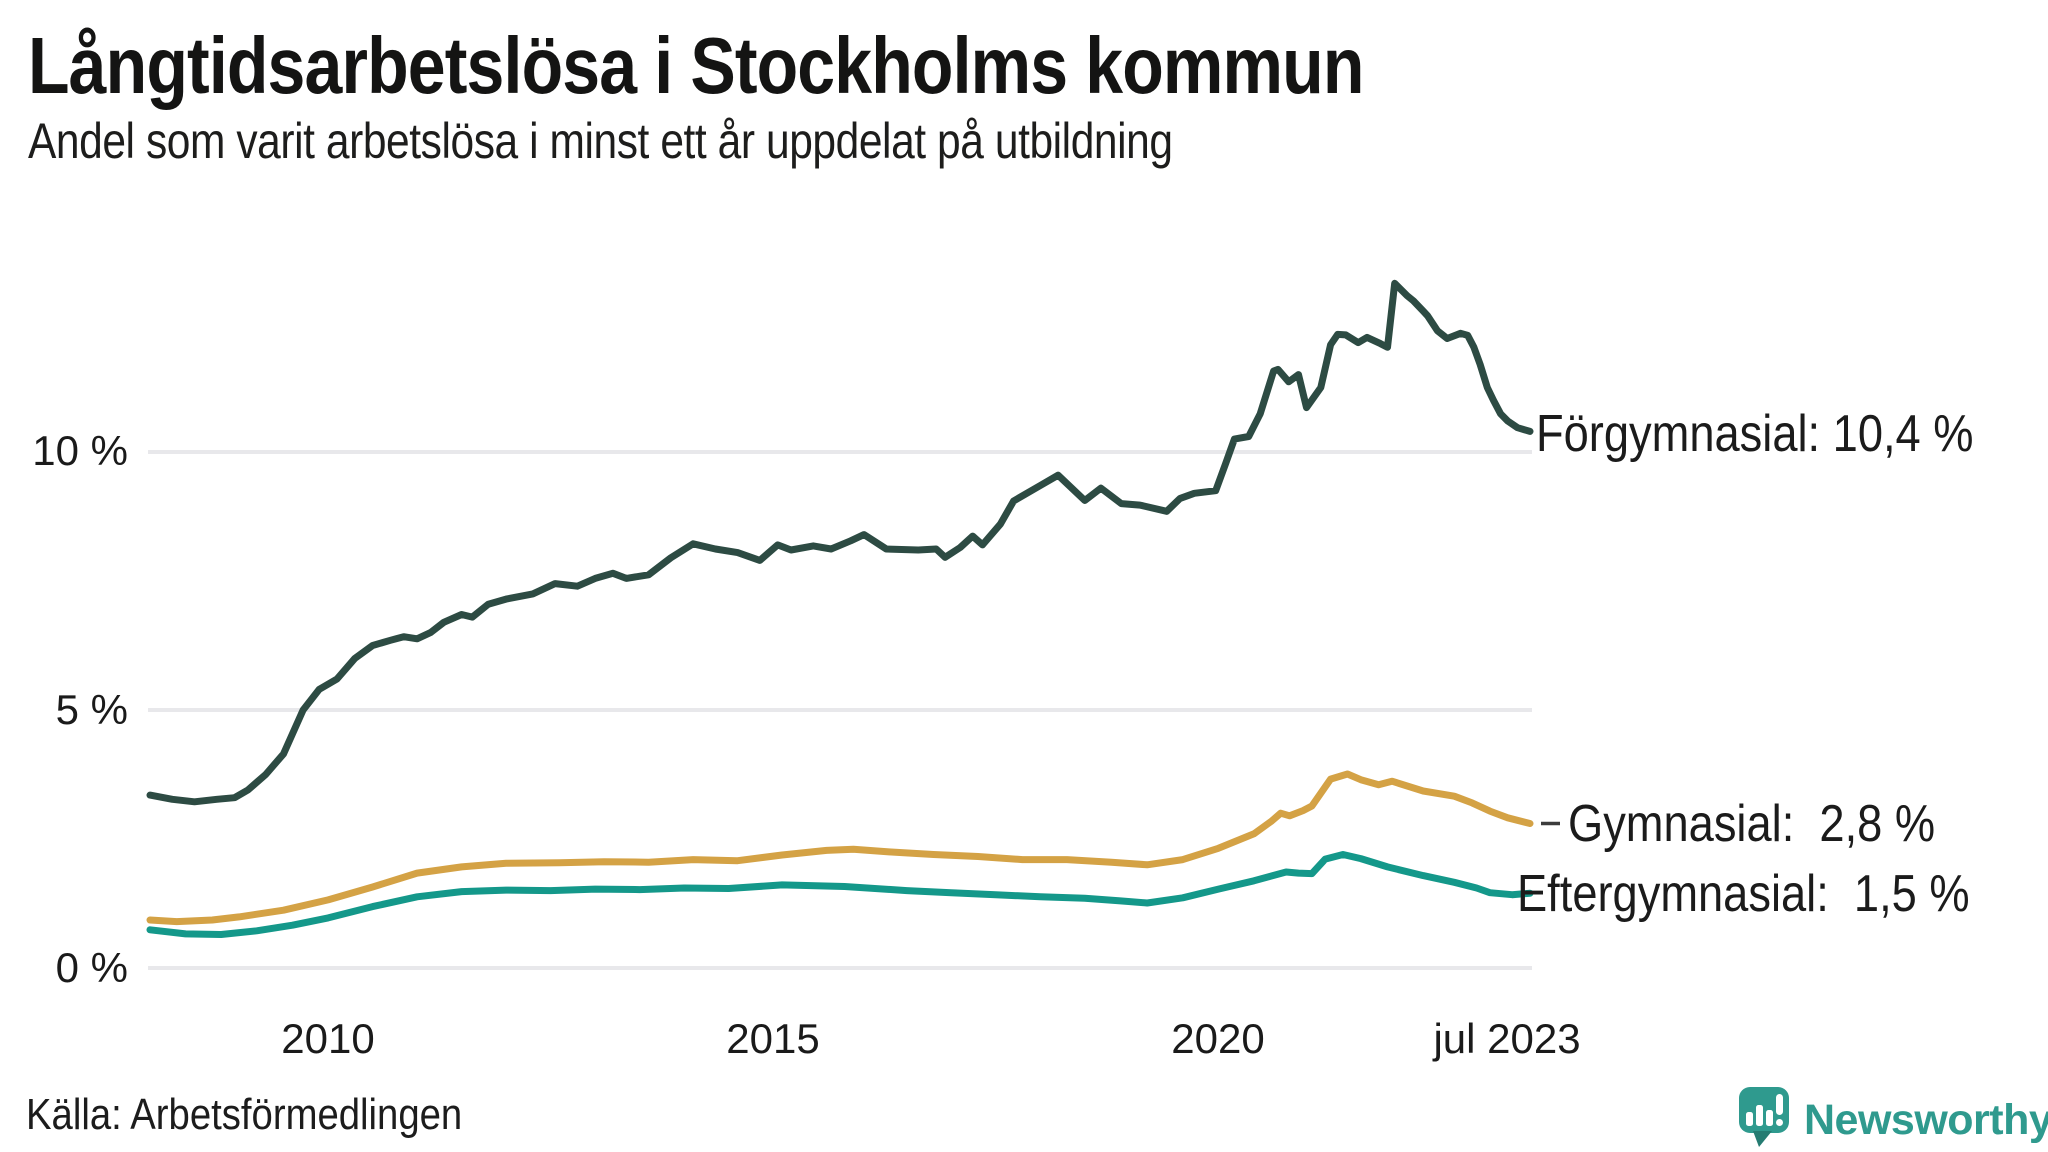  What do you see at coordinates (1764, 1119) in the screenshot?
I see `newsworthy-bubble-chart-icon` at bounding box center [1764, 1119].